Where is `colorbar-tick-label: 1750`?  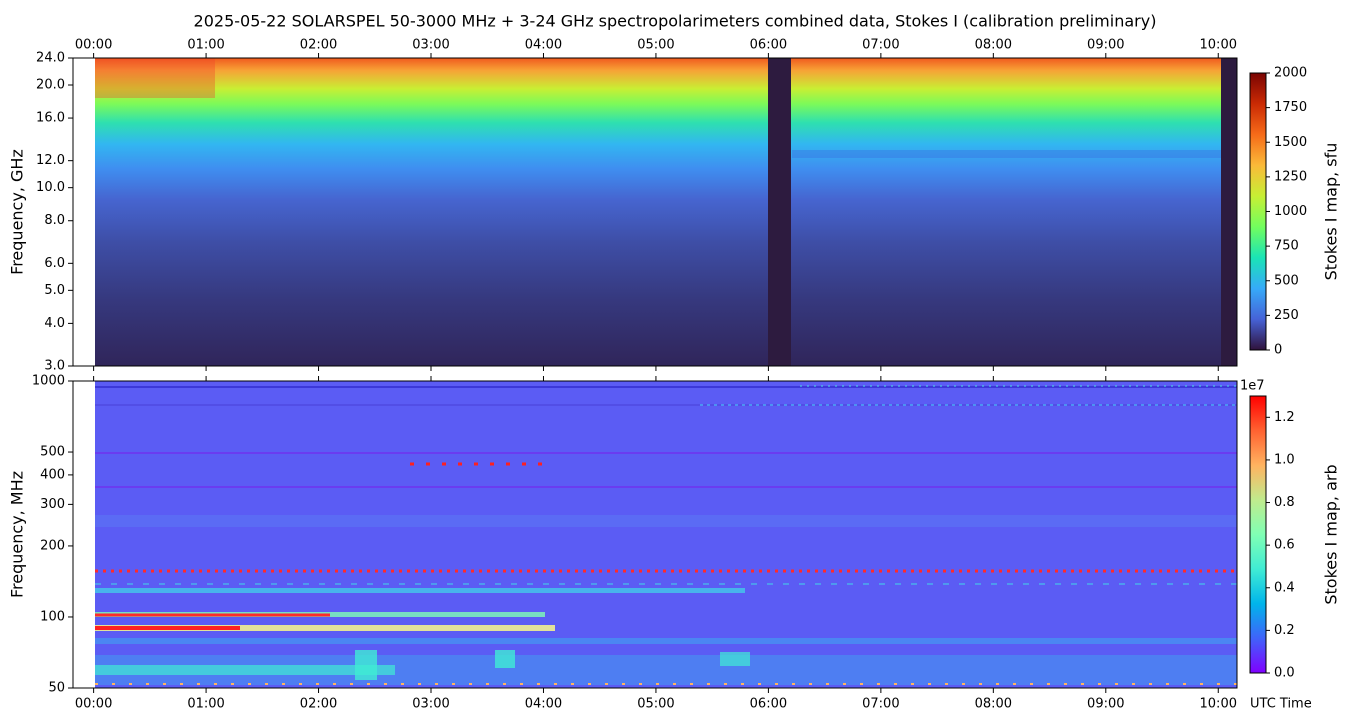 colorbar-tick-label: 1750 is located at coordinates (1290, 107).